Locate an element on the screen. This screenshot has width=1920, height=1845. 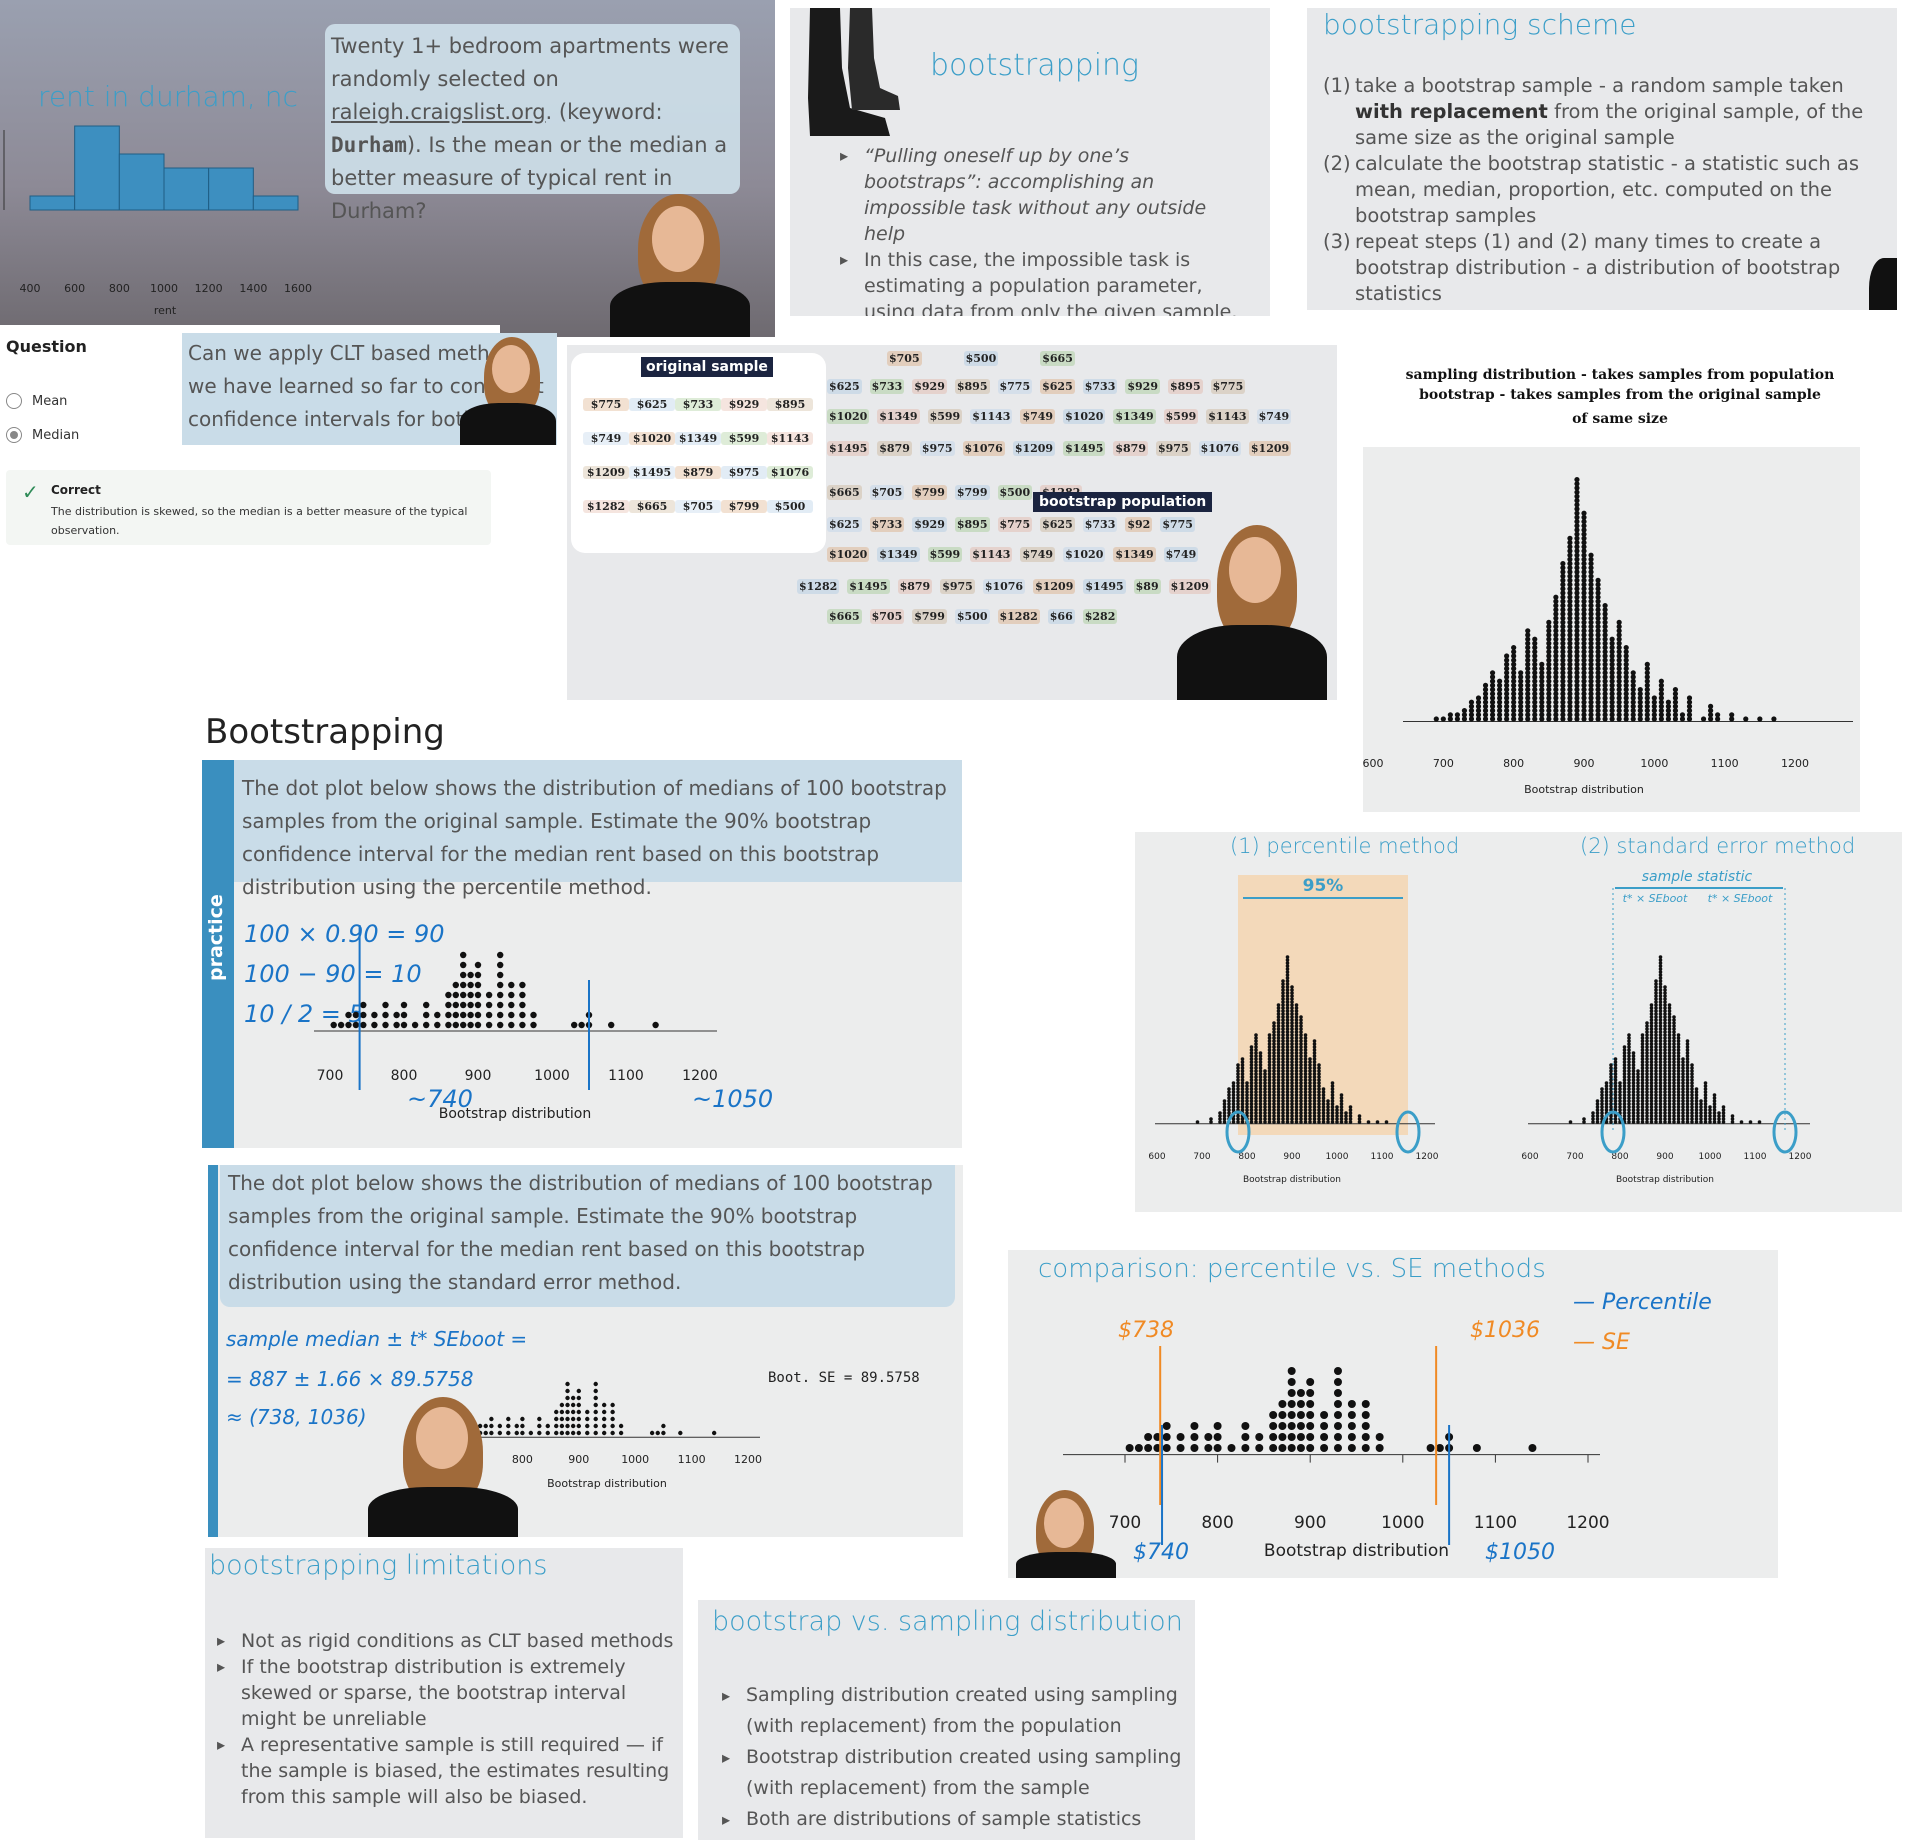
tick-label: 1200 is located at coordinates (1427, 1157).